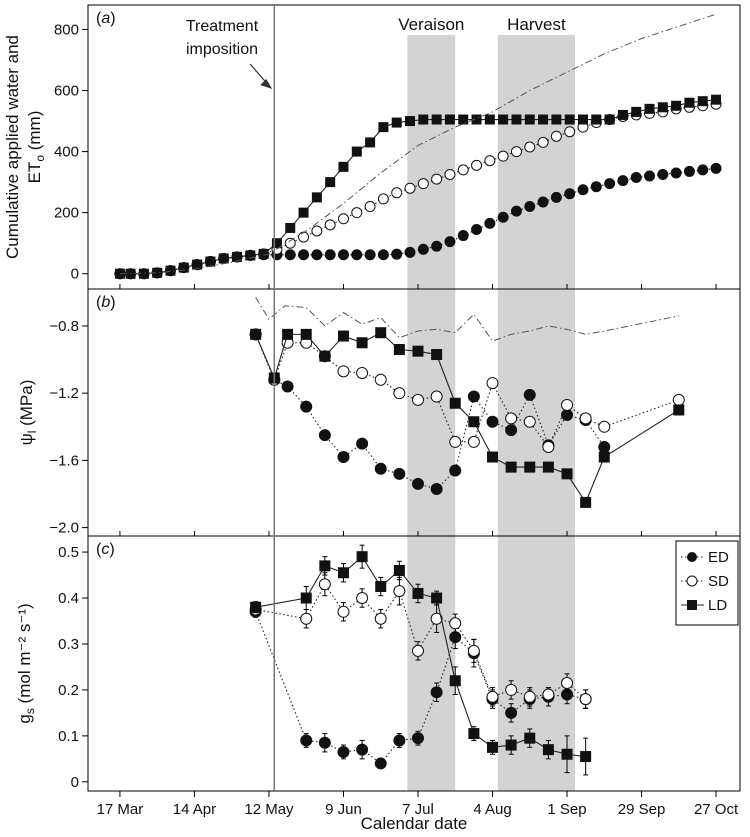 The height and width of the screenshot is (837, 750). Describe the element at coordinates (36, 147) in the screenshot. I see `y-axis-label-line2: ETo (mm)` at that location.